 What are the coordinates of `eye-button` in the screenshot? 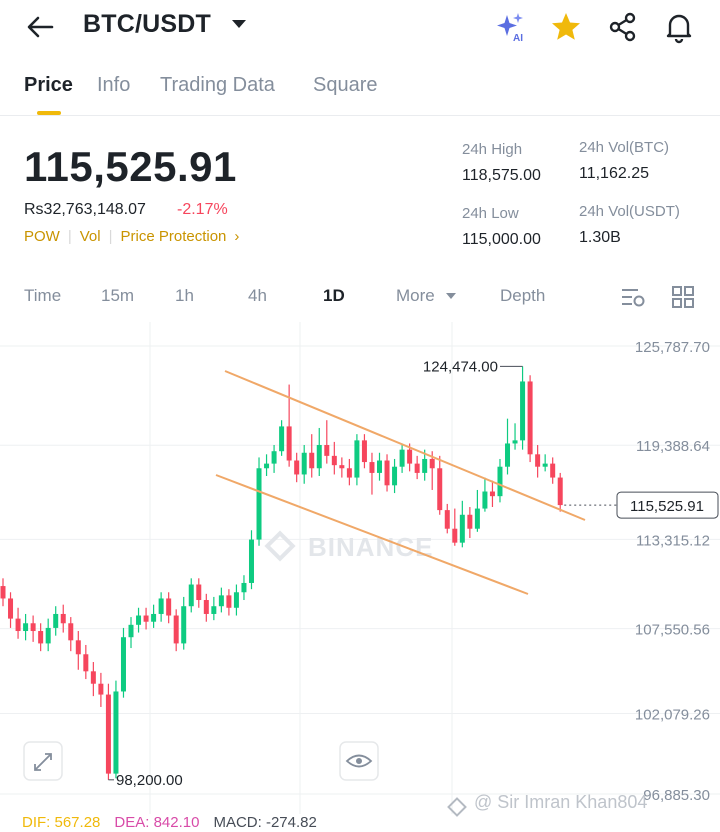 It's located at (359, 761).